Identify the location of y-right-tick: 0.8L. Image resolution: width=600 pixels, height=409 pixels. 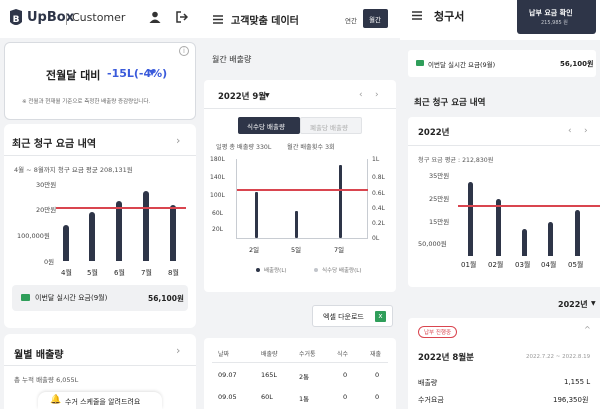
(378, 177).